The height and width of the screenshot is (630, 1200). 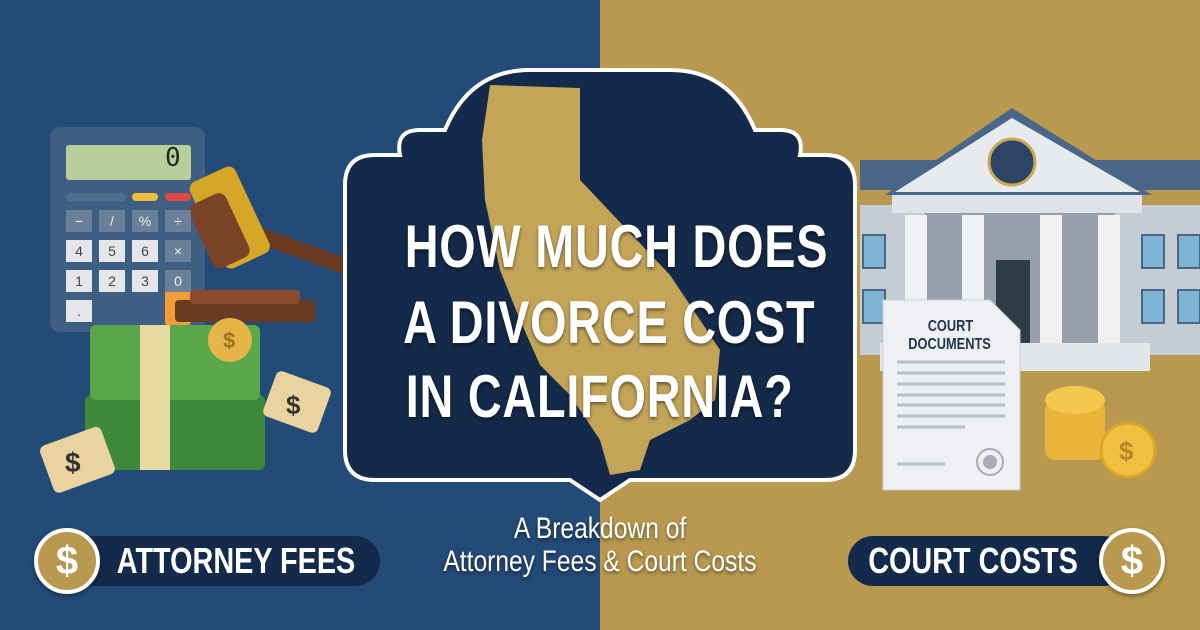 I want to click on calculator-key: 0, so click(x=178, y=281).